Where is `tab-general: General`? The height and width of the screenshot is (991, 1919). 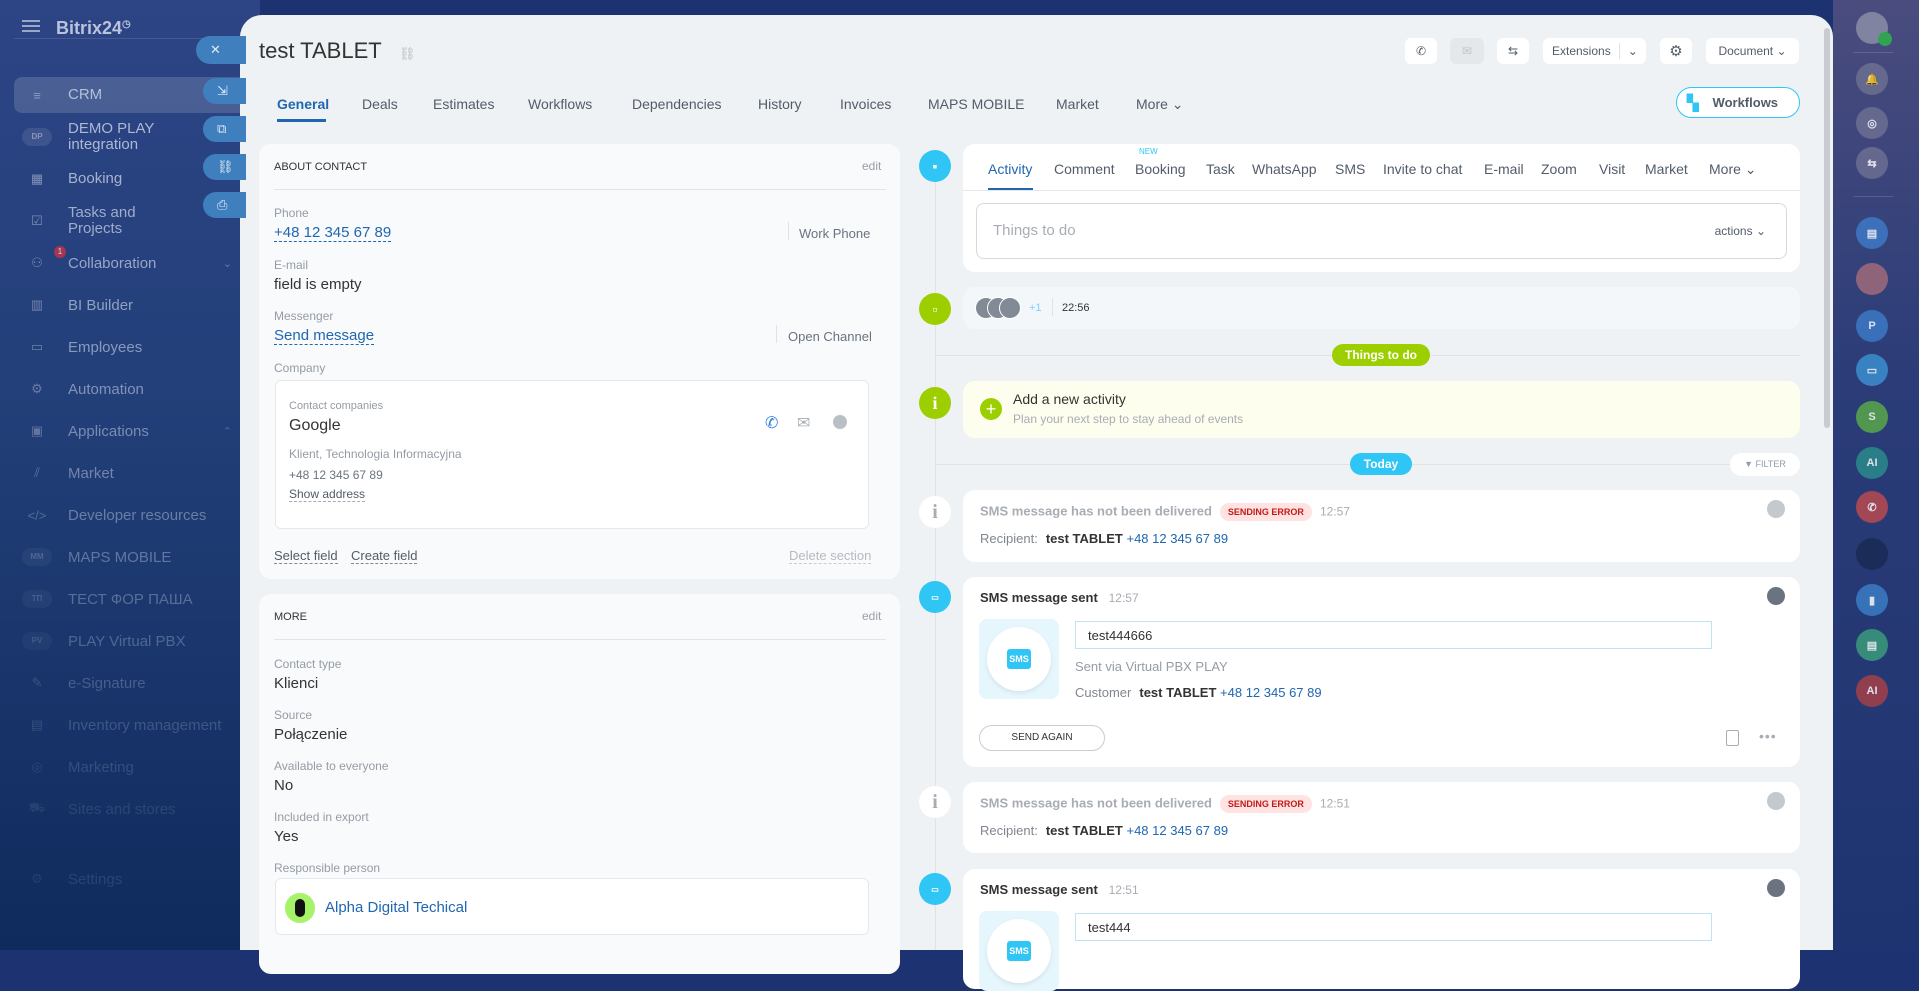
tab-general: General is located at coordinates (303, 104).